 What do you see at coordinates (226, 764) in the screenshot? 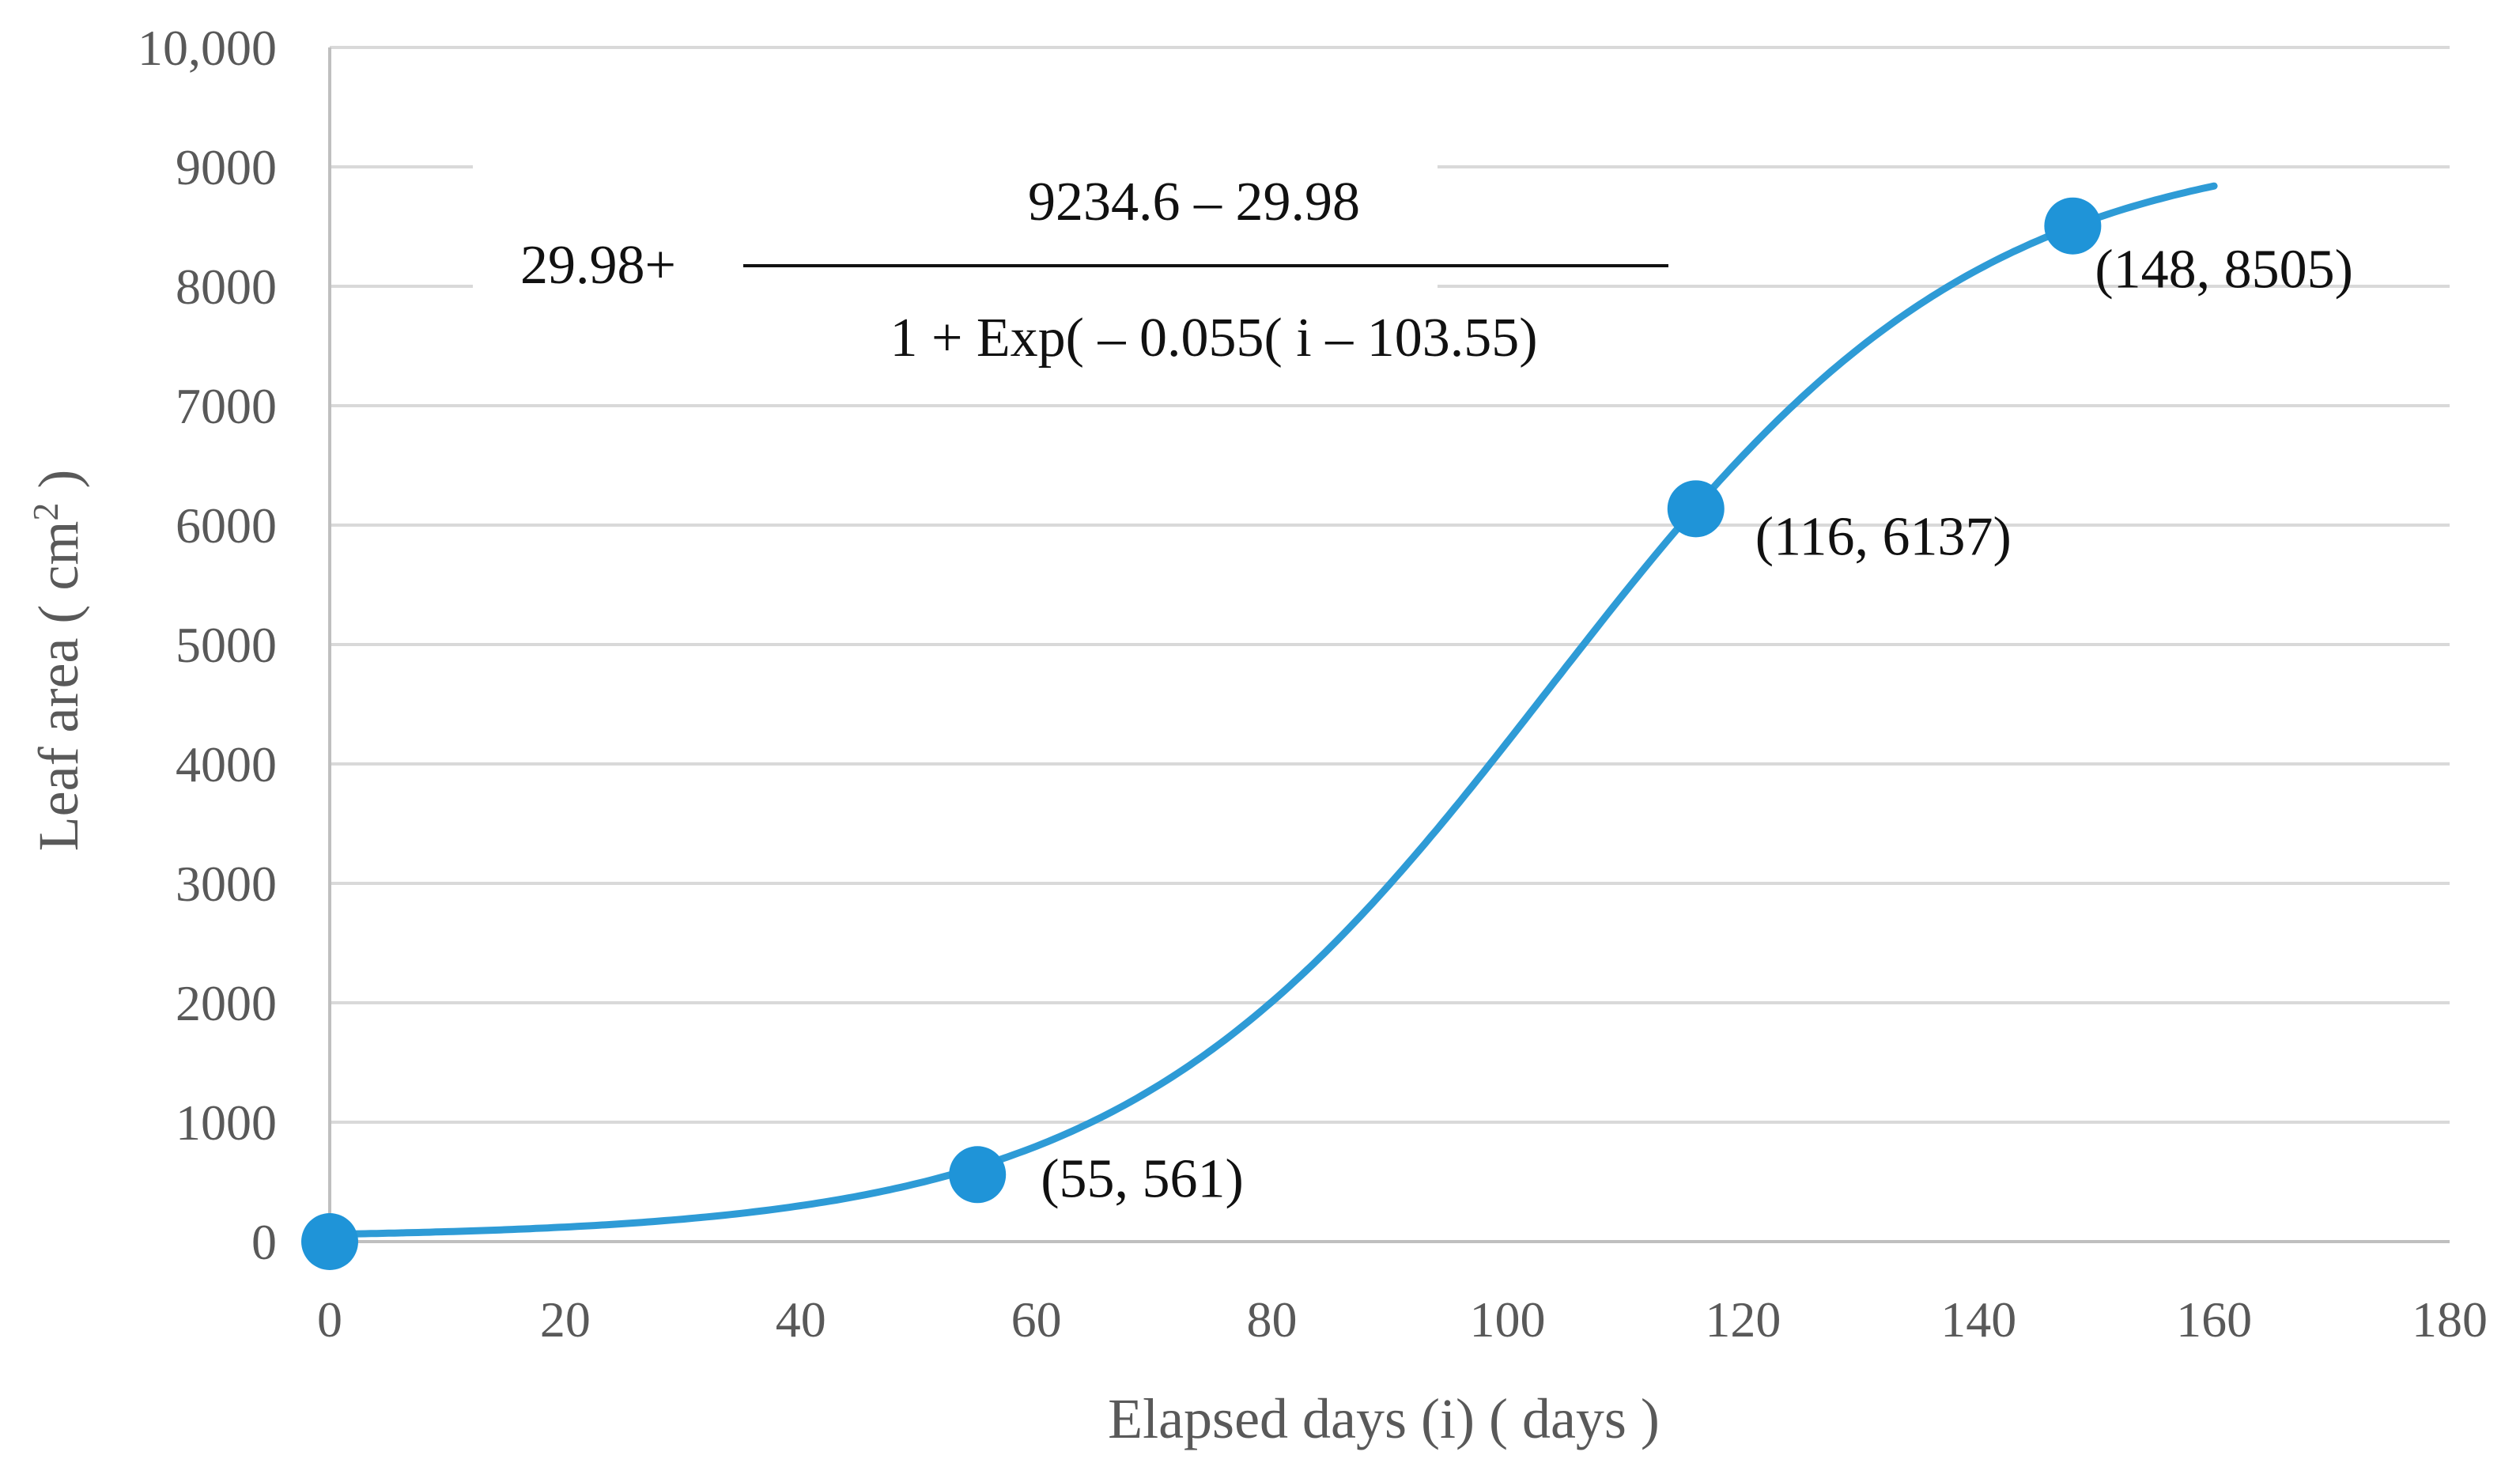
I see `y-tick-label: 4000` at bounding box center [226, 764].